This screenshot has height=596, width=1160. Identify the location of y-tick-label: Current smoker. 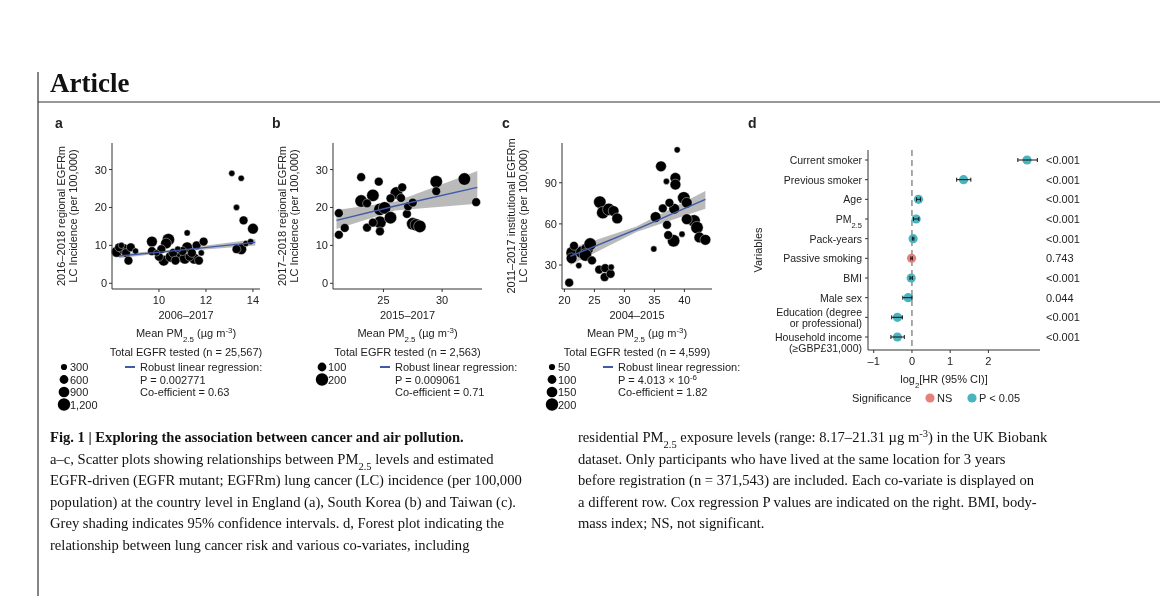
(826, 160).